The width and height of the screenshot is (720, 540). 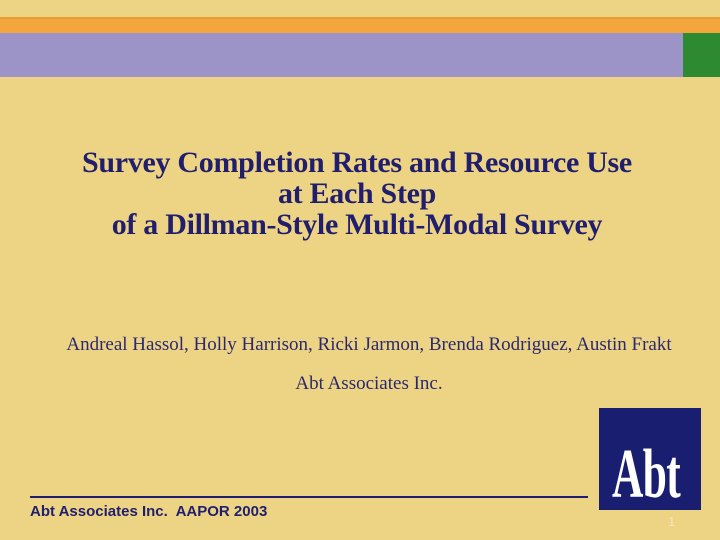 What do you see at coordinates (360, 25) in the screenshot?
I see `top-accent-bar` at bounding box center [360, 25].